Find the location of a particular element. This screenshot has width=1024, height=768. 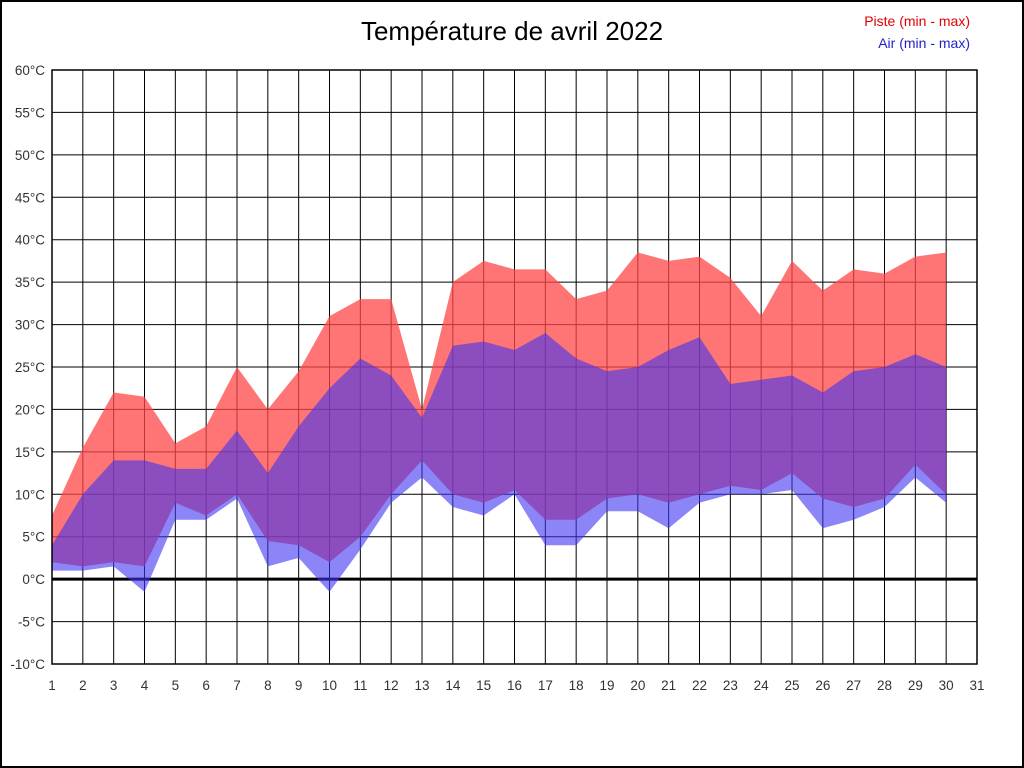

x-tick-label: 23 is located at coordinates (730, 685).